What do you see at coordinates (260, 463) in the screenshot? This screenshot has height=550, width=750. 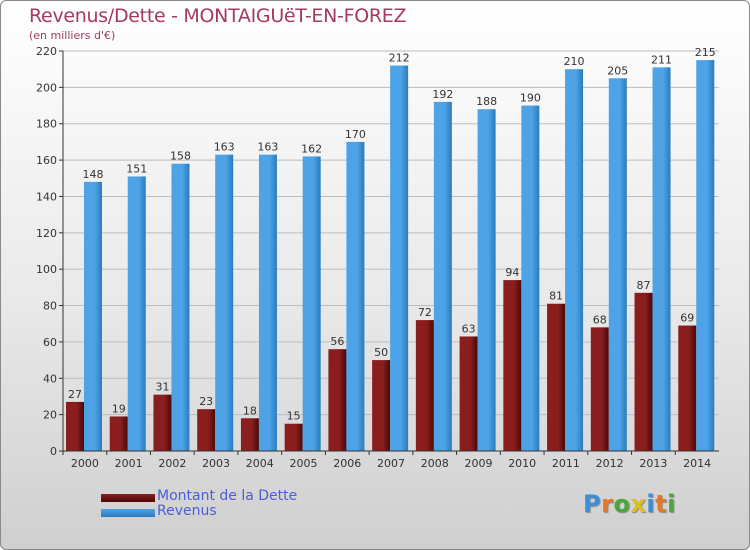 I see `x-tick-label-2004: 2004` at bounding box center [260, 463].